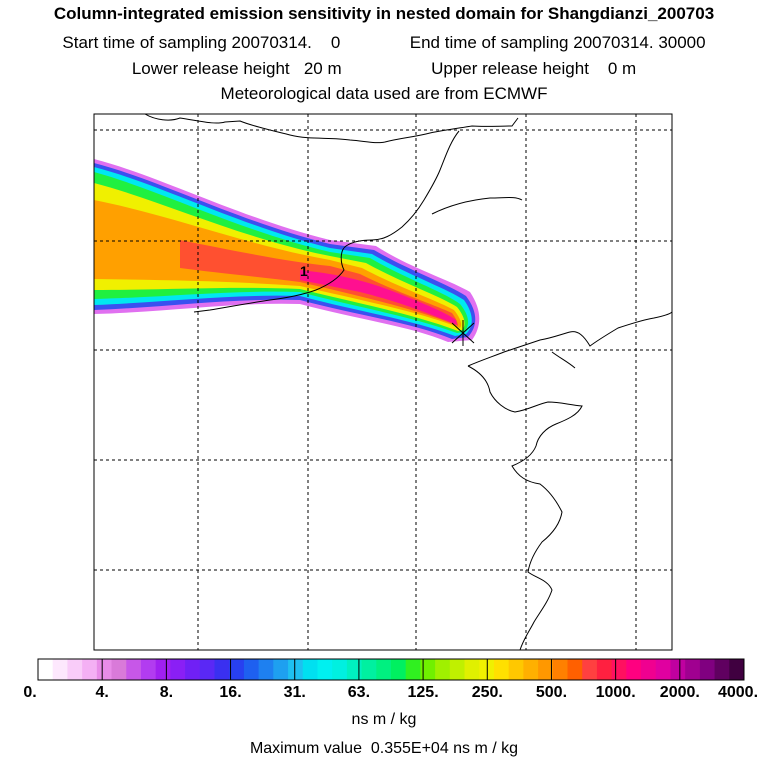  What do you see at coordinates (384, 719) in the screenshot?
I see `colorbar-units: ns m / kg` at bounding box center [384, 719].